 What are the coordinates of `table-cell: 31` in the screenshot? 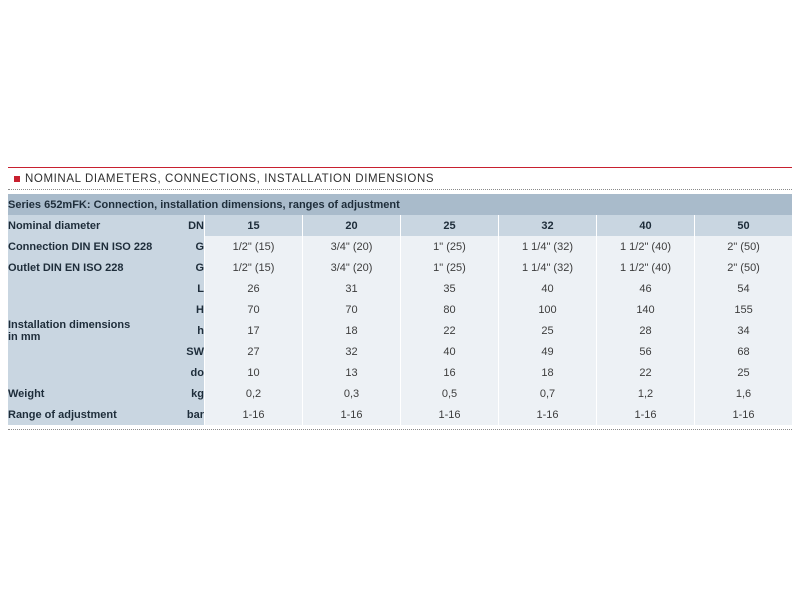 It's located at (351, 288).